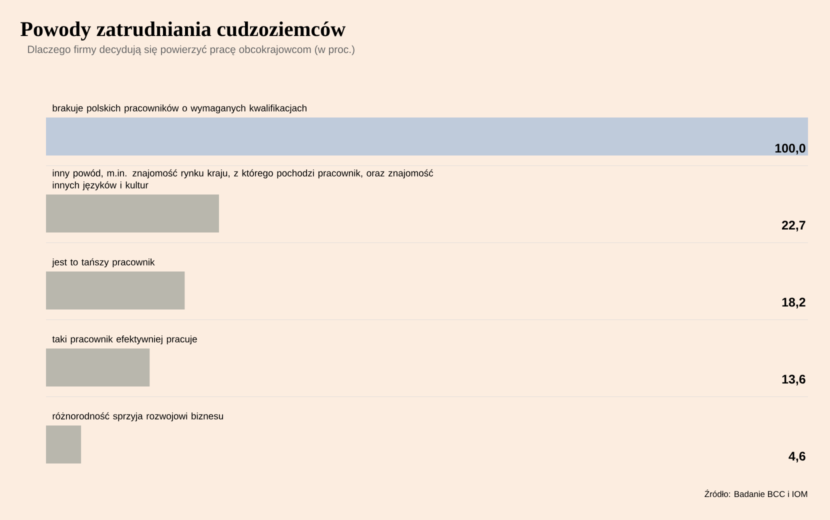 Image resolution: width=830 pixels, height=520 pixels. What do you see at coordinates (797, 457) in the screenshot?
I see `data-label: 4,6` at bounding box center [797, 457].